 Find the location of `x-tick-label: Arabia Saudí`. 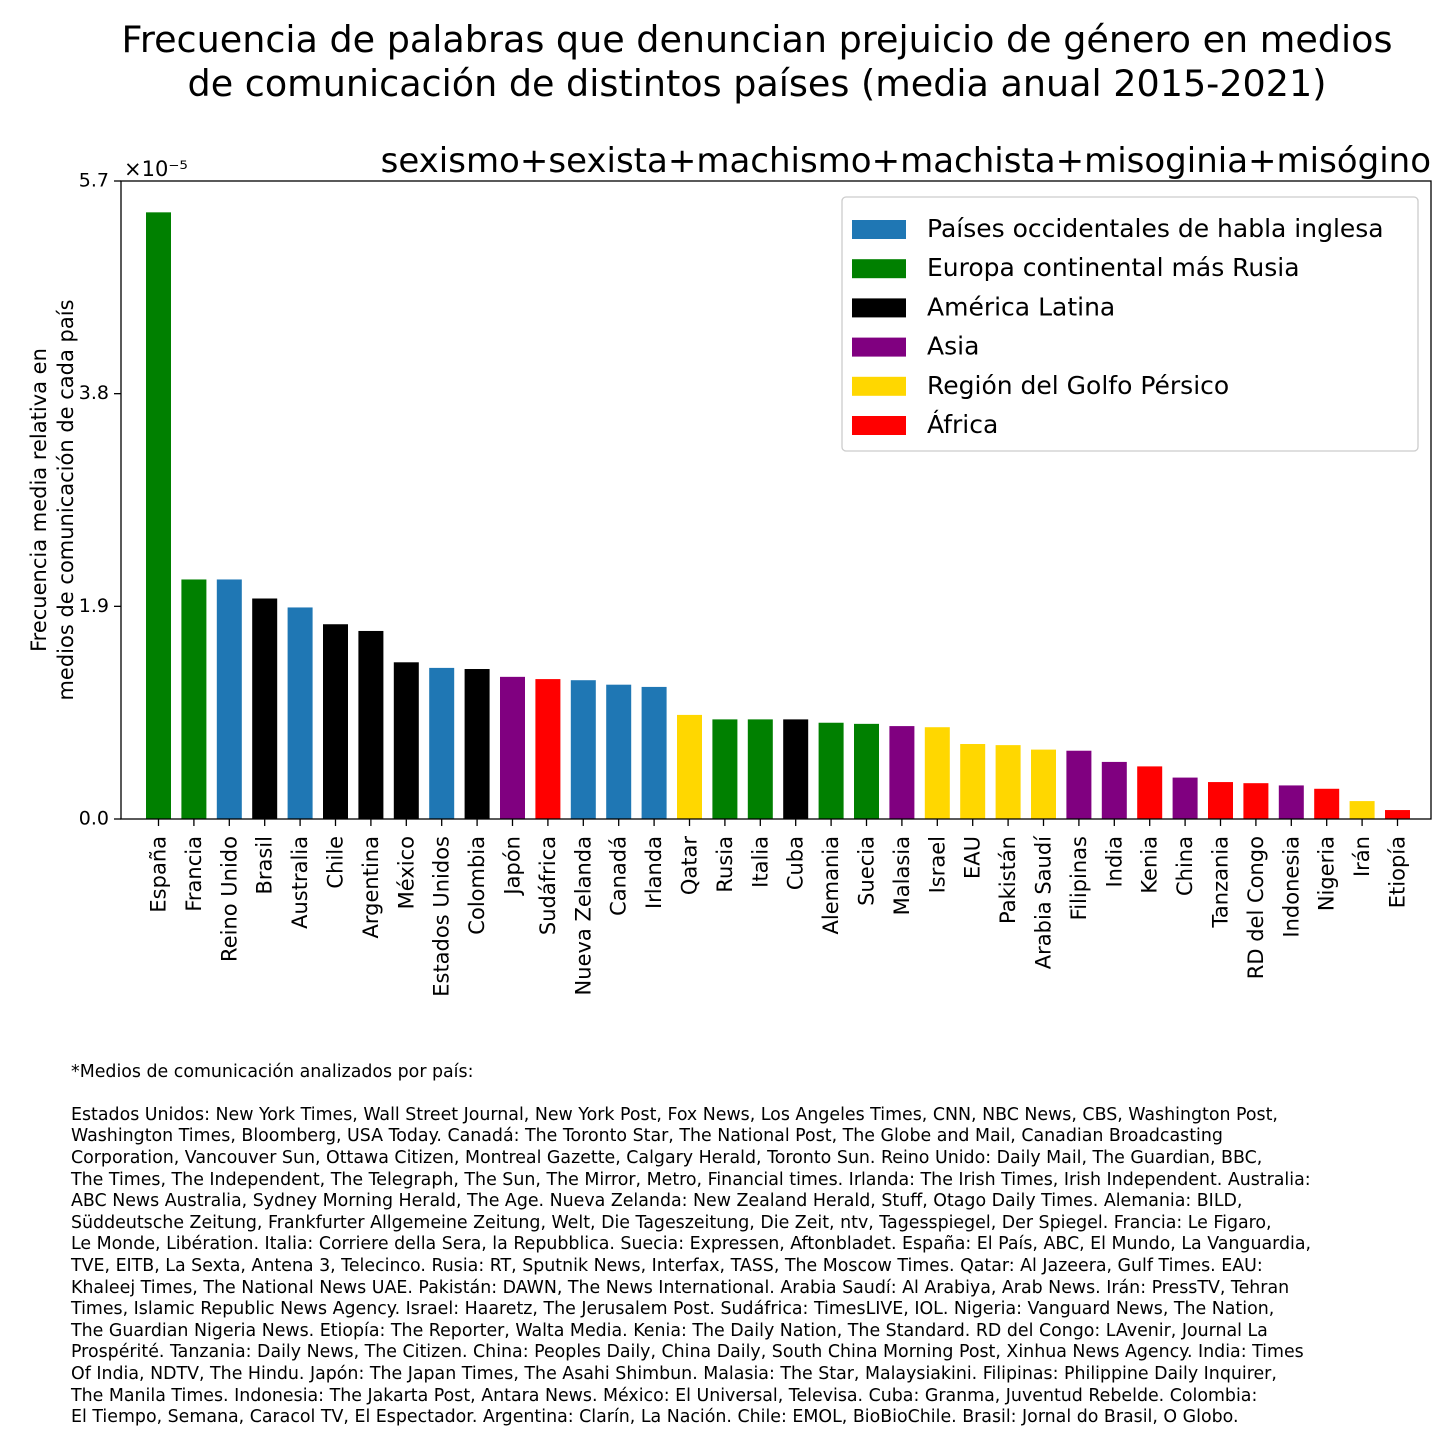

x-tick-label: Arabia Saudí is located at coordinates (1044, 902).